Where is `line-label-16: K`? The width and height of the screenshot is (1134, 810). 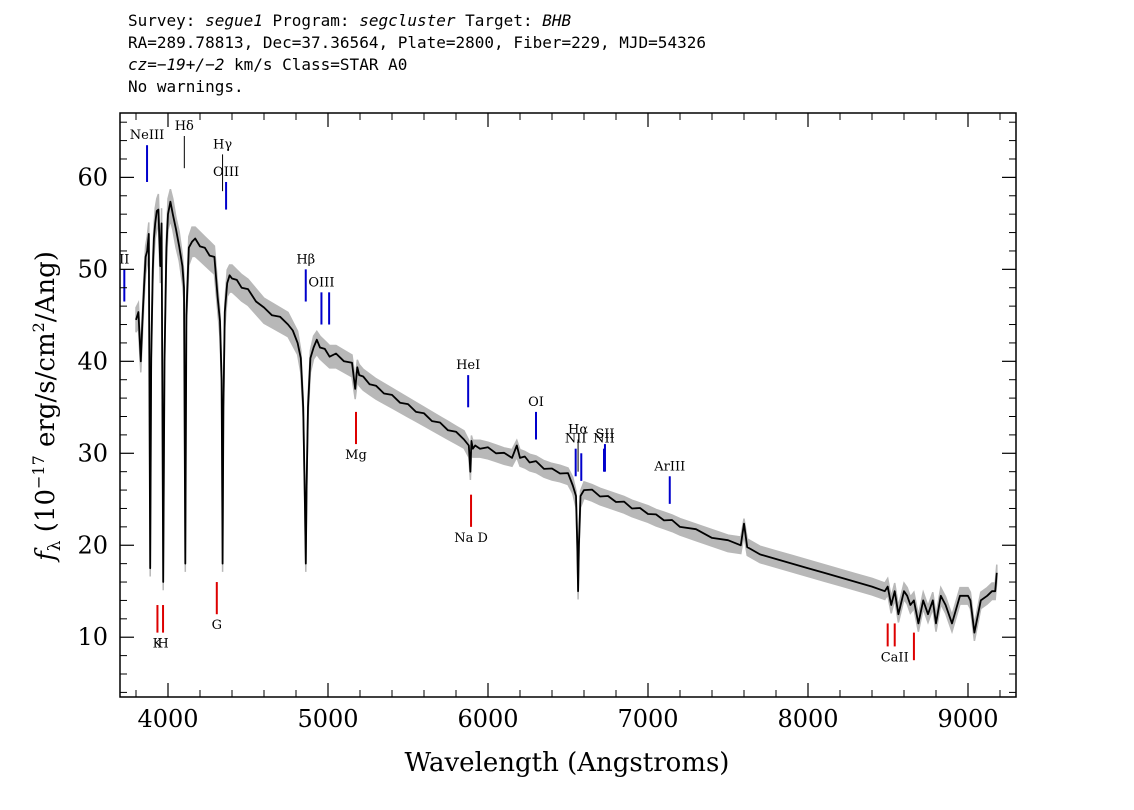 line-label-16: K is located at coordinates (158, 644).